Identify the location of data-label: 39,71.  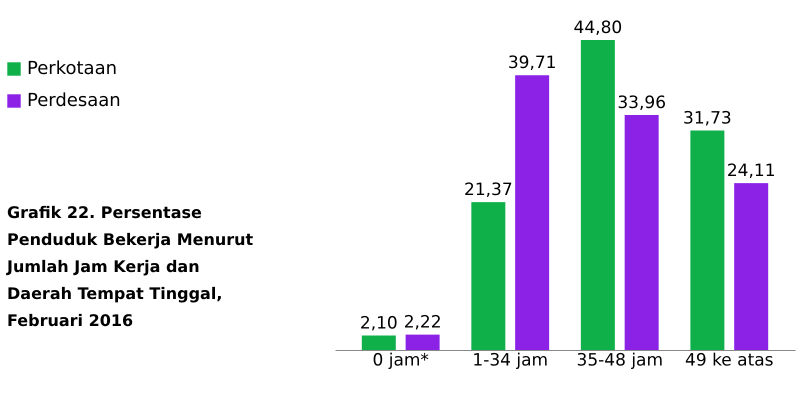
(532, 63).